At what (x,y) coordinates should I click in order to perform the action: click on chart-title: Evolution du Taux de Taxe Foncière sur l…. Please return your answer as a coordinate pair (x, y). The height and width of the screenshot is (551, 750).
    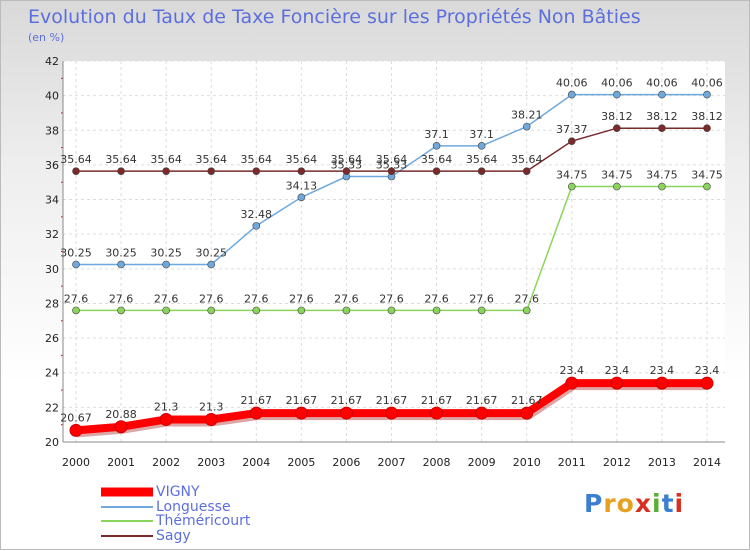
    Looking at the image, I should click on (334, 17).